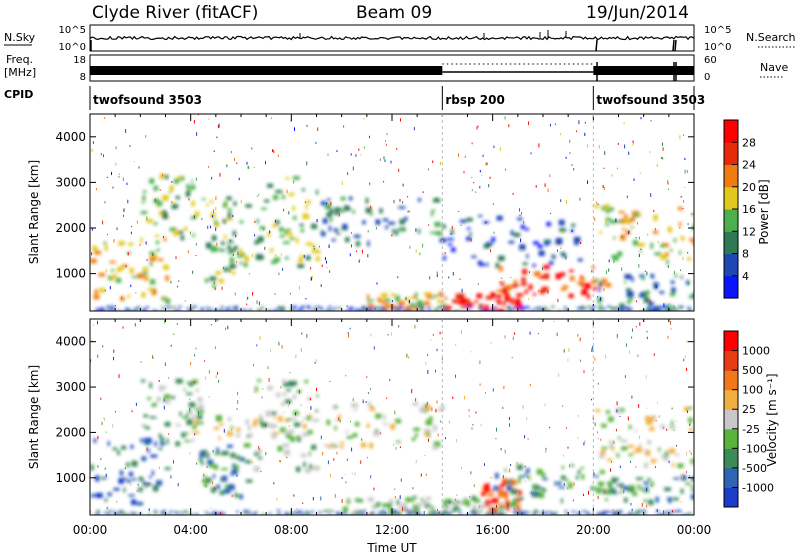 The width and height of the screenshot is (800, 554). I want to click on nsearch-tick-top: 10^5, so click(717, 30).